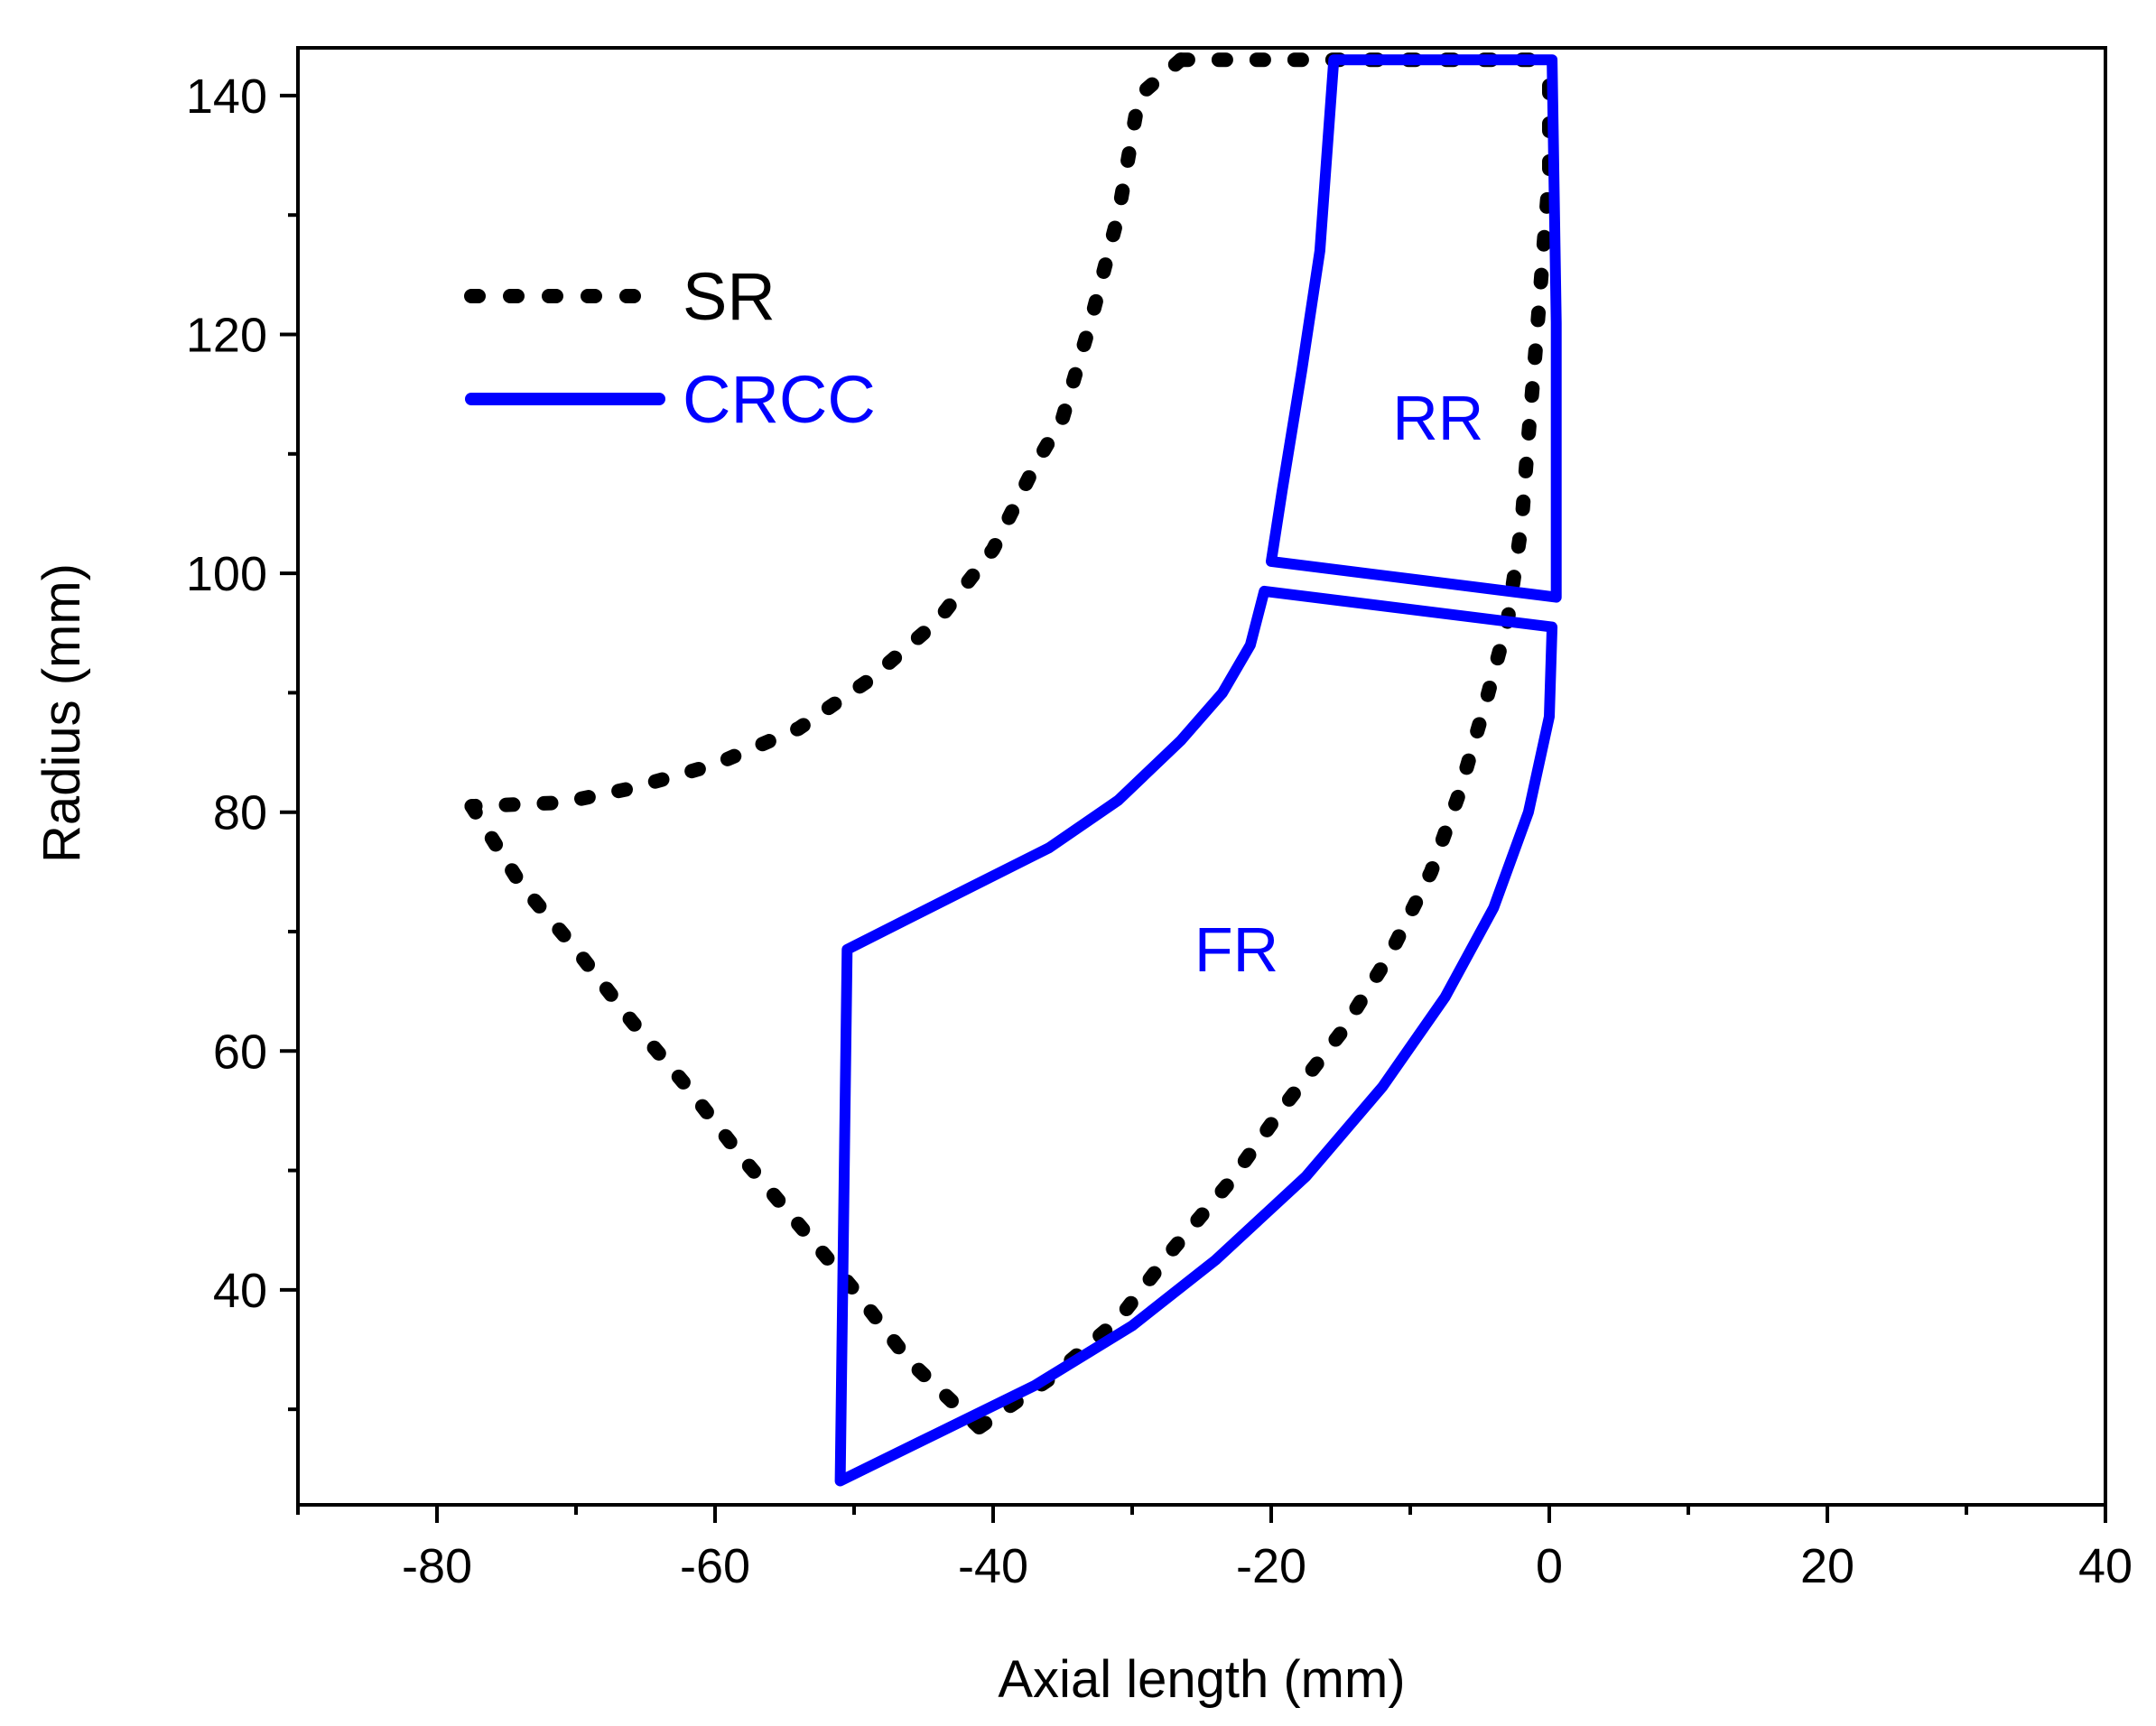  What do you see at coordinates (62, 713) in the screenshot?
I see `y-axis-title: Radius (mm)` at bounding box center [62, 713].